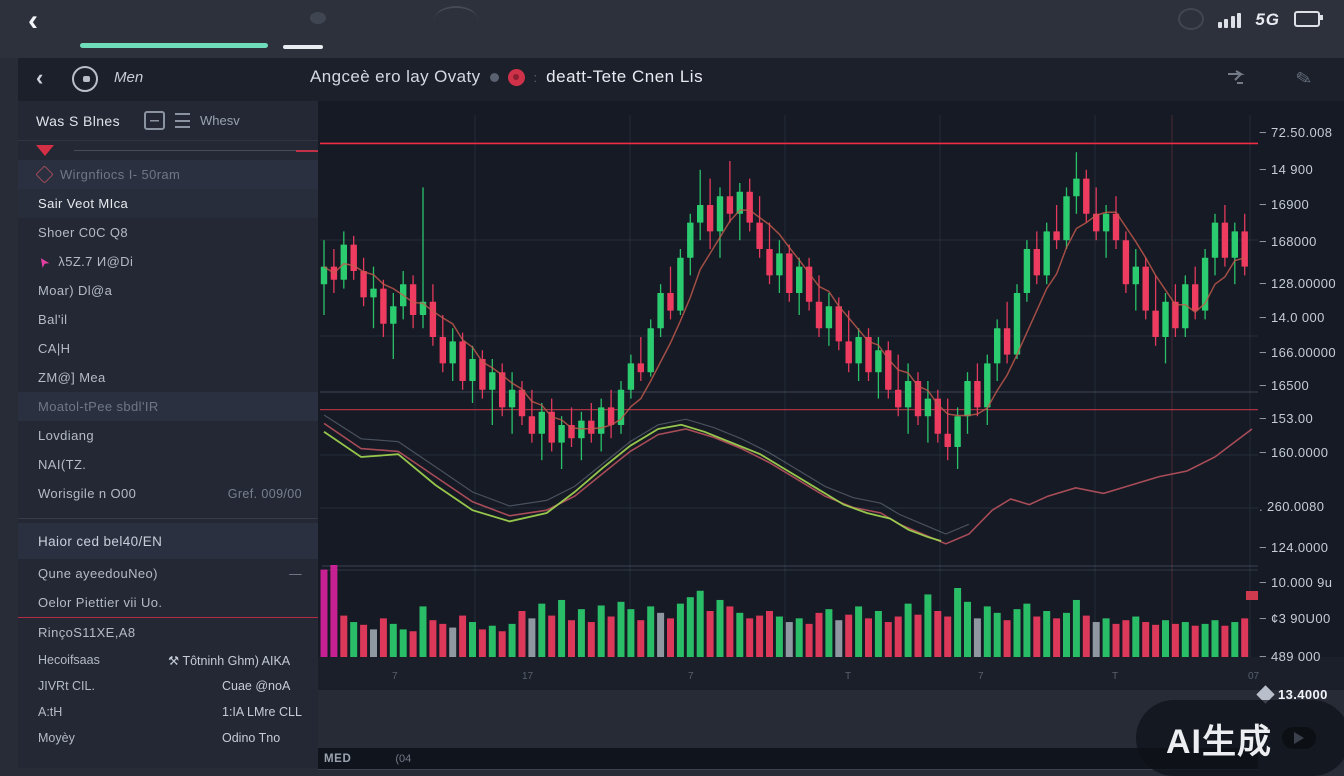 Image resolution: width=1344 pixels, height=776 pixels. What do you see at coordinates (625, 76) in the screenshot?
I see `chart-title-right: deatt-Tete Cnen Lis` at bounding box center [625, 76].